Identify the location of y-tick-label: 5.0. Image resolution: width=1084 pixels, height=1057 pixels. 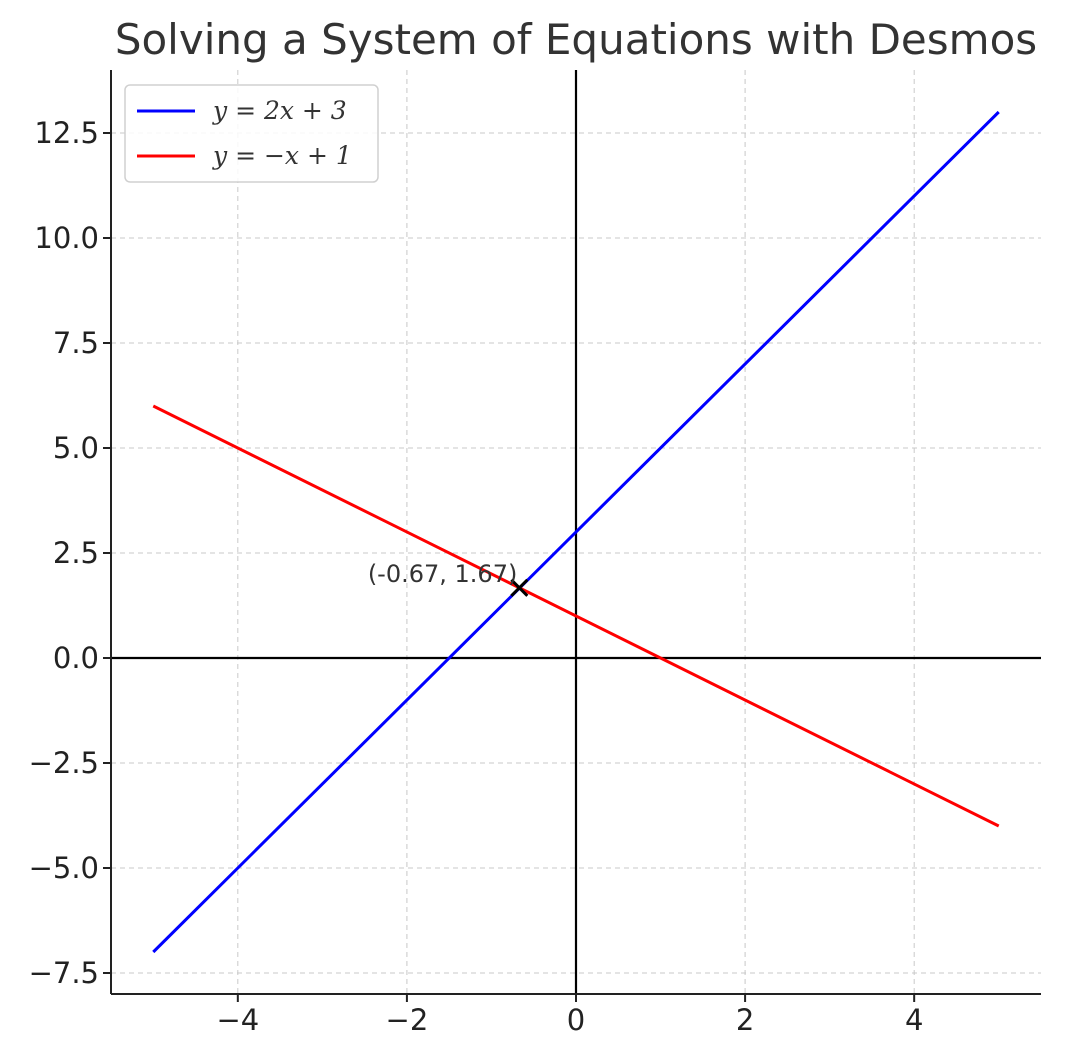
(76, 448).